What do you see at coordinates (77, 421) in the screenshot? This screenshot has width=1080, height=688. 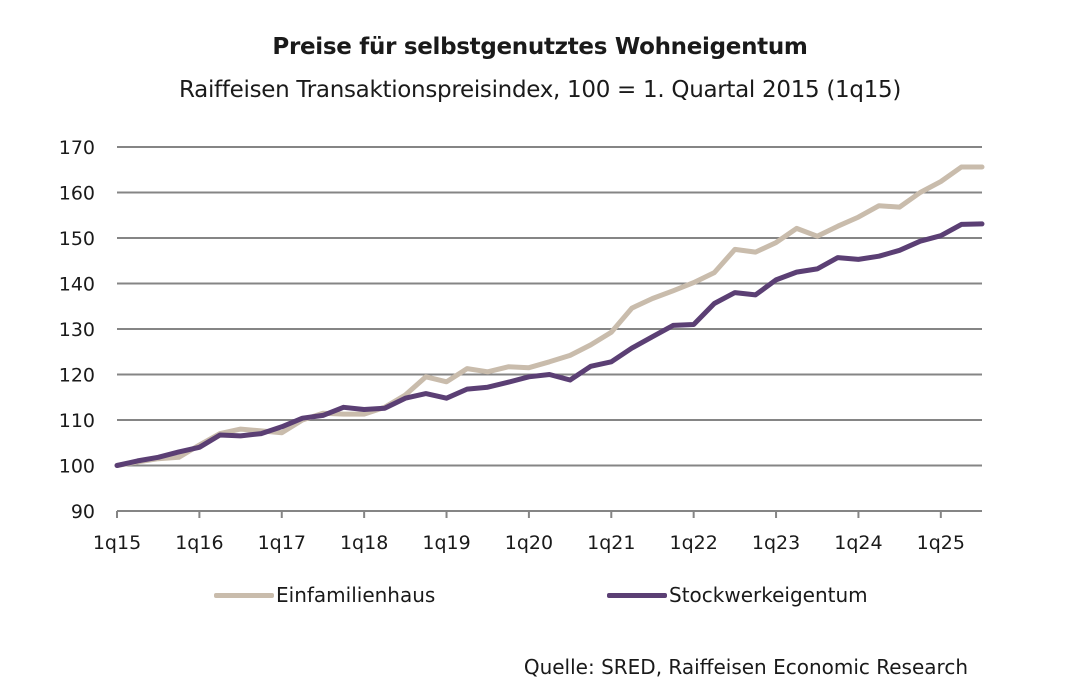 I see `y-tick-label: 110` at bounding box center [77, 421].